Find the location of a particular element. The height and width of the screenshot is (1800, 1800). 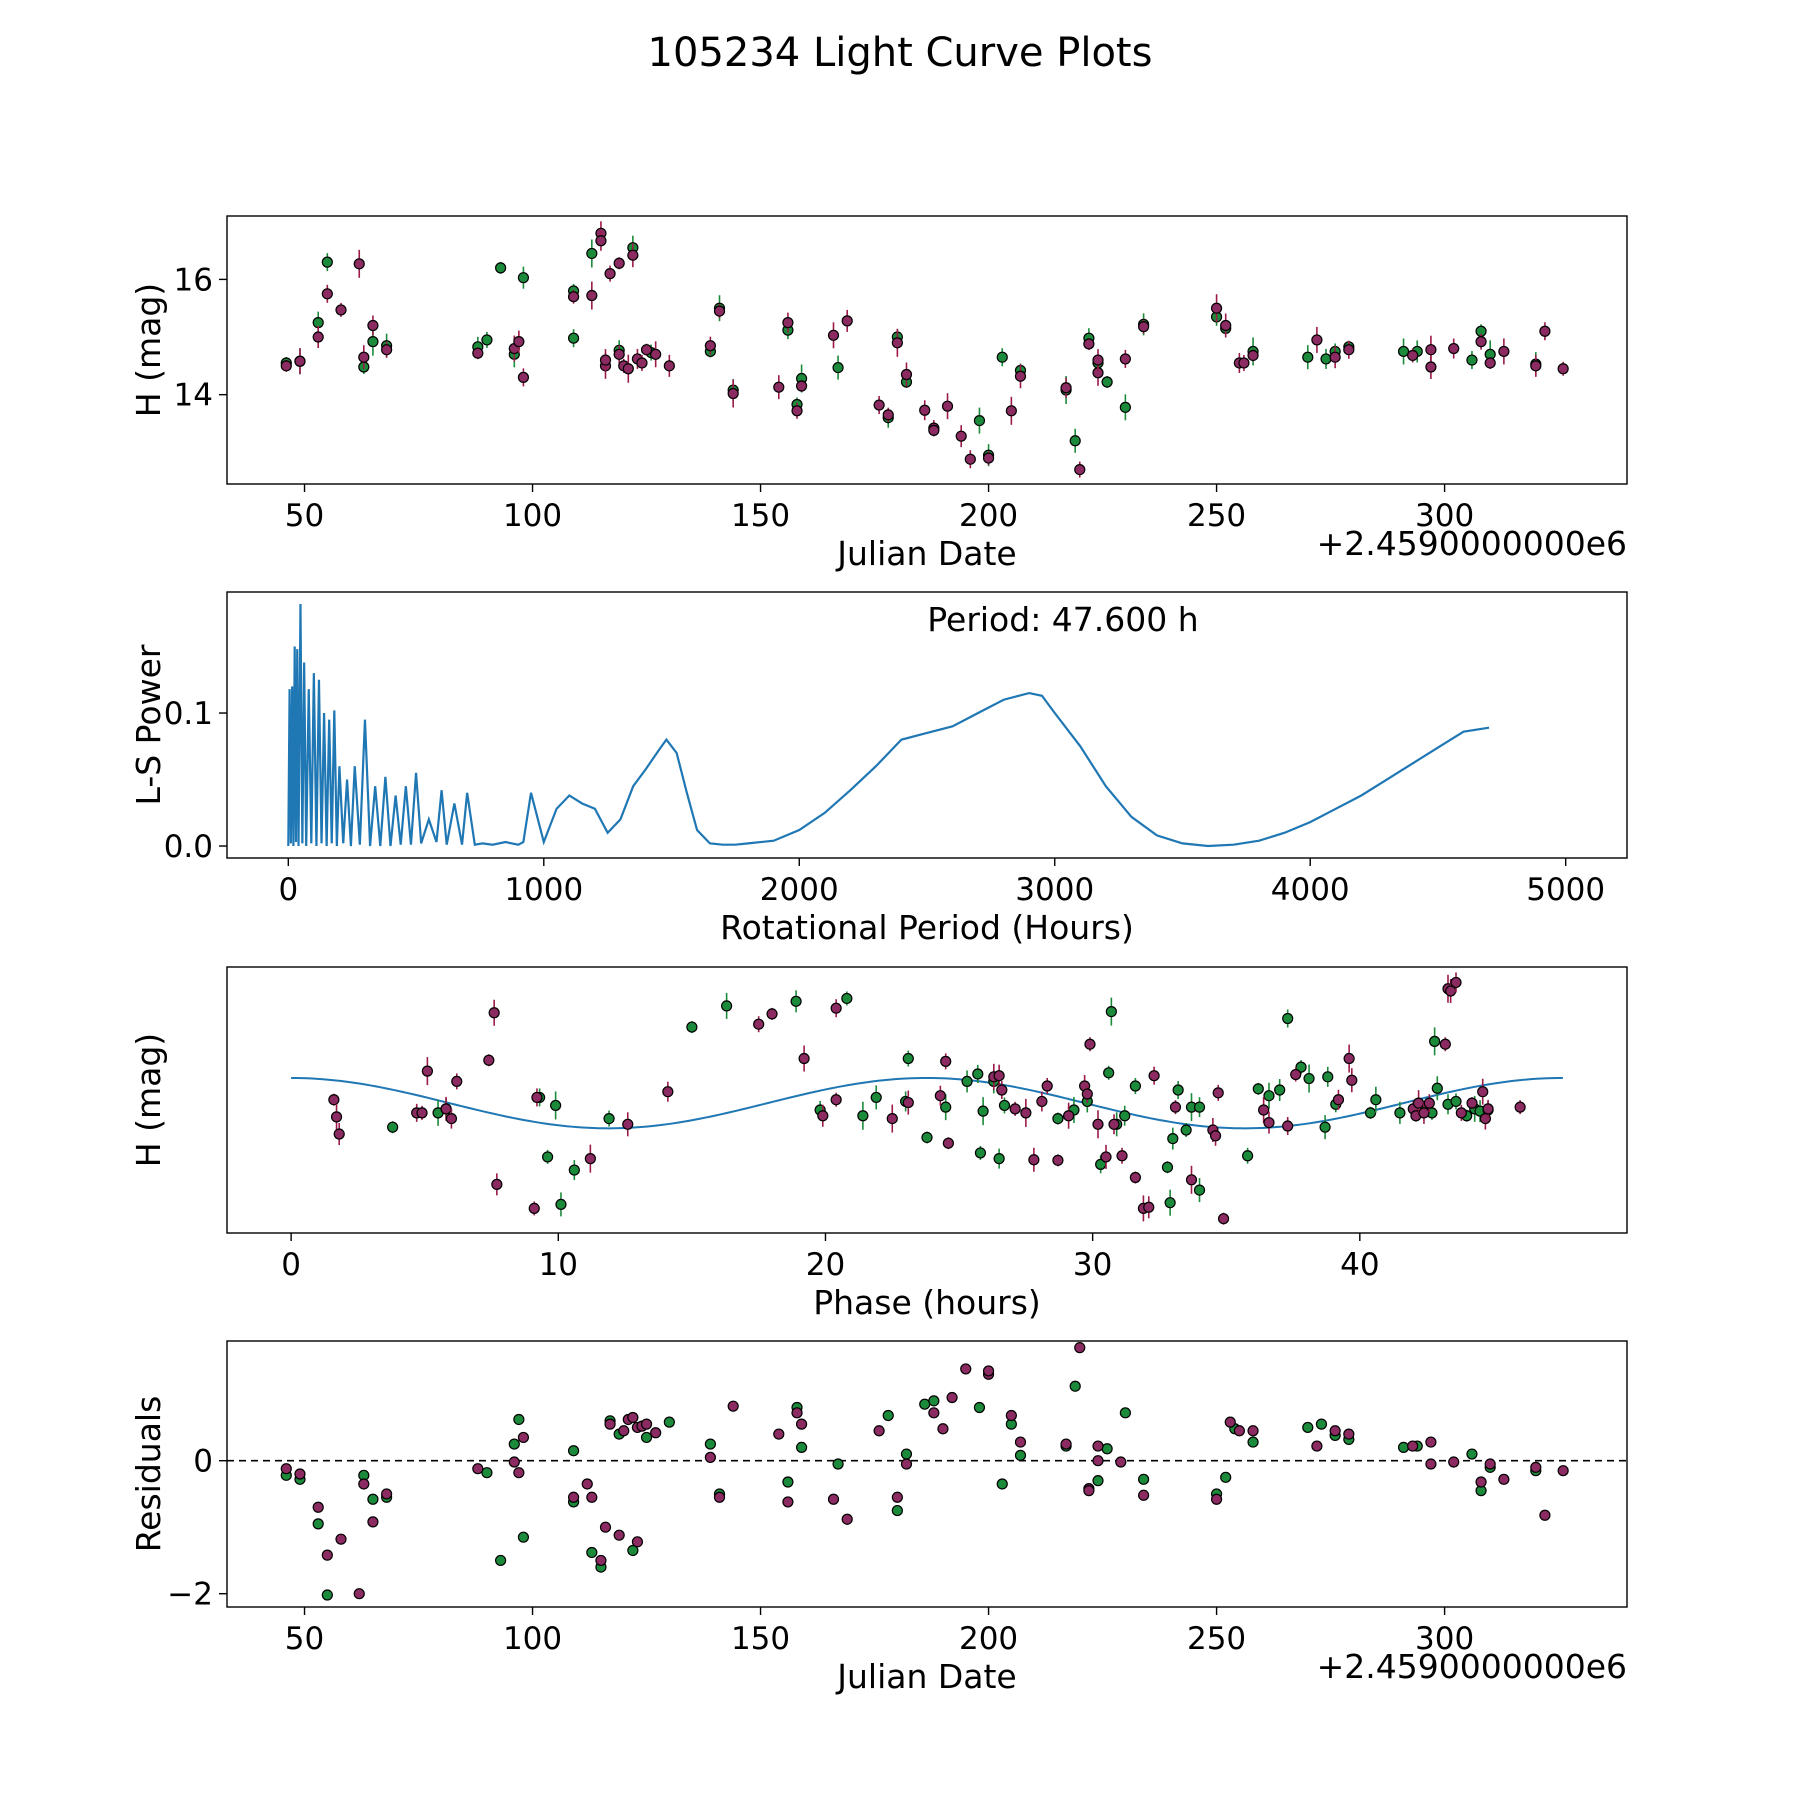

x-offset-label: +2.4590000000e6 is located at coordinates (1472, 543).